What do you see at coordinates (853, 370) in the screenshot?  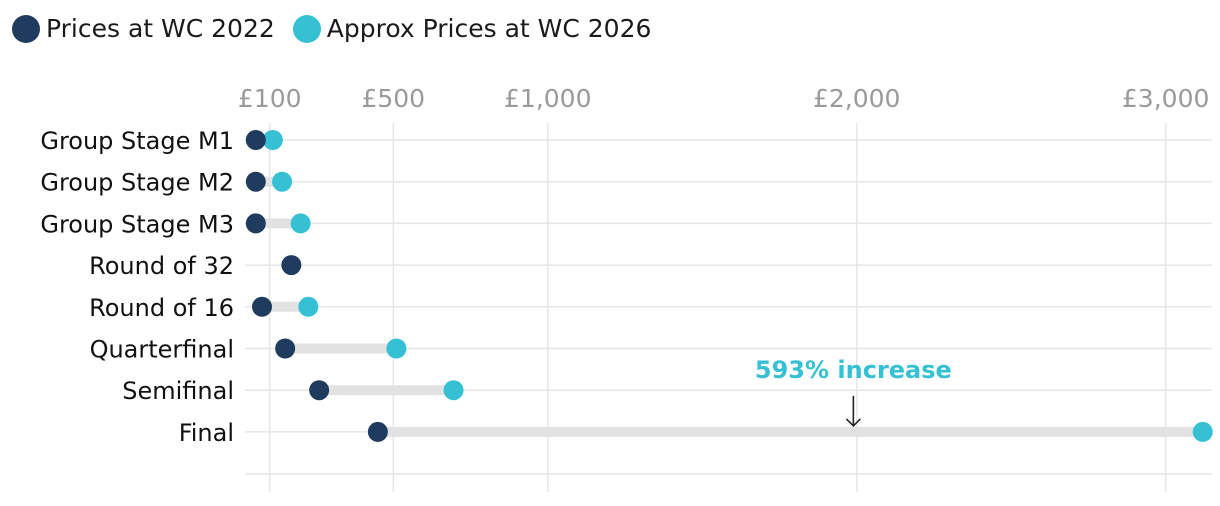 I see `annotation-label: 593% increase` at bounding box center [853, 370].